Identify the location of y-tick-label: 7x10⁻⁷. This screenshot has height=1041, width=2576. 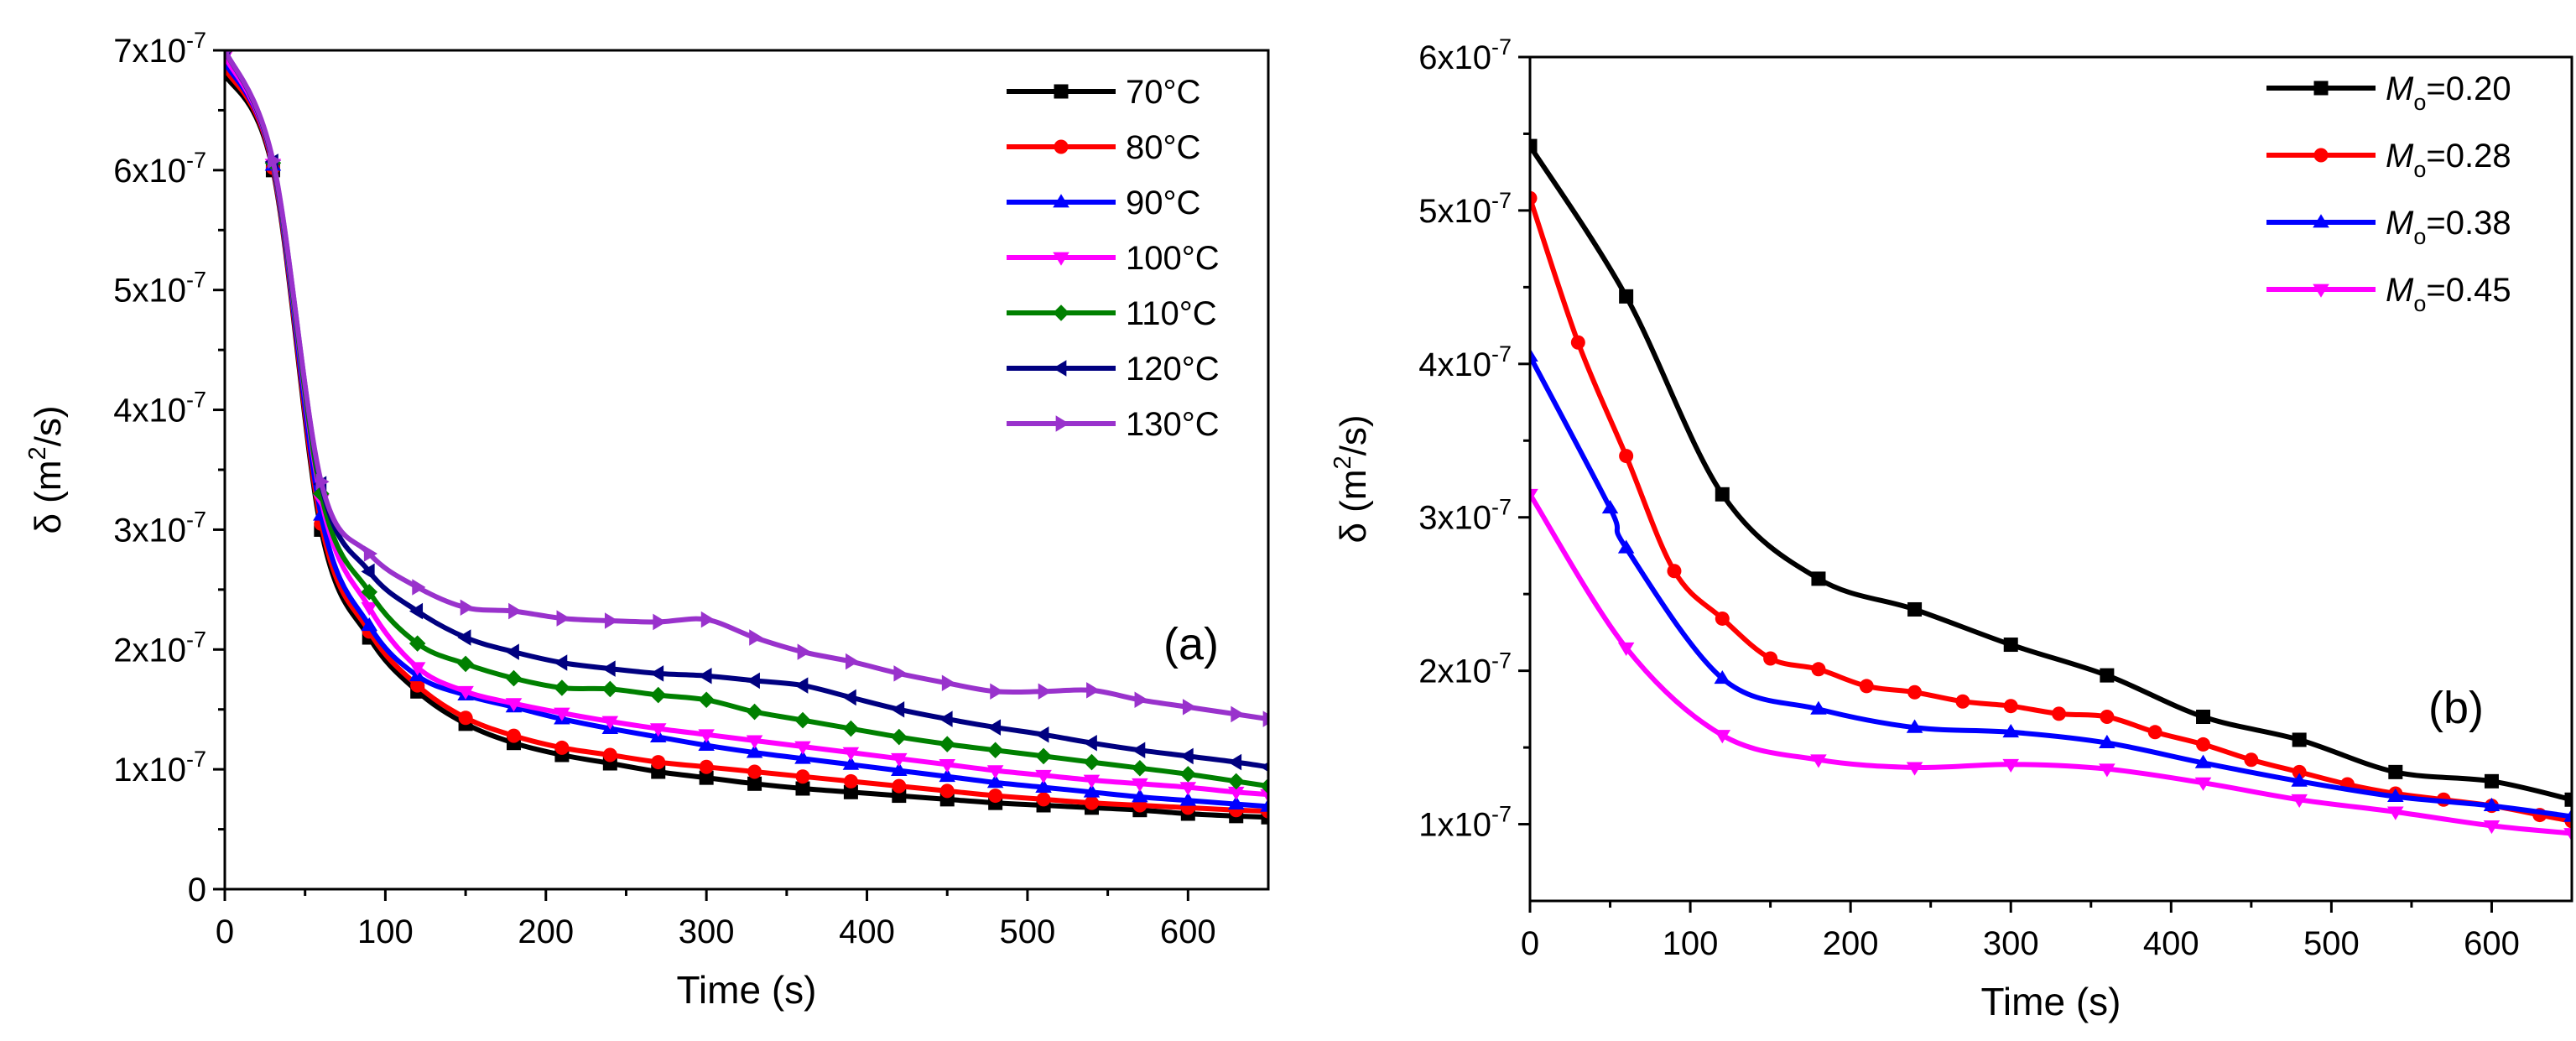
(159, 49).